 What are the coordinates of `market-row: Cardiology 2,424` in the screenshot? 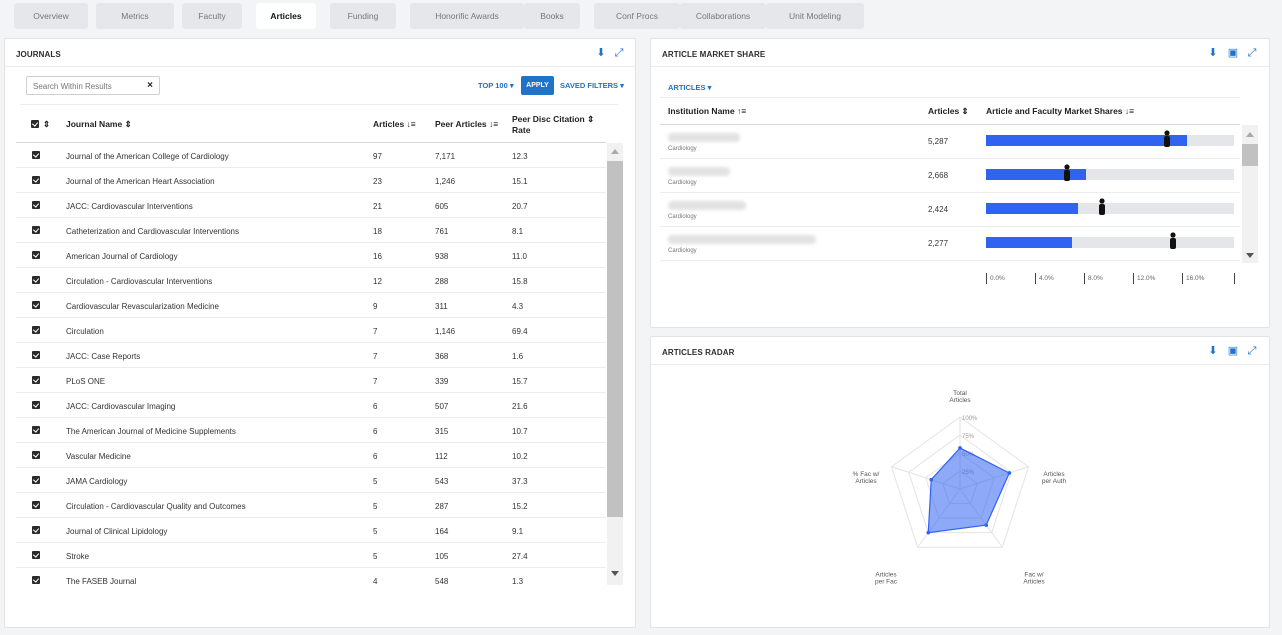 It's located at (950, 210).